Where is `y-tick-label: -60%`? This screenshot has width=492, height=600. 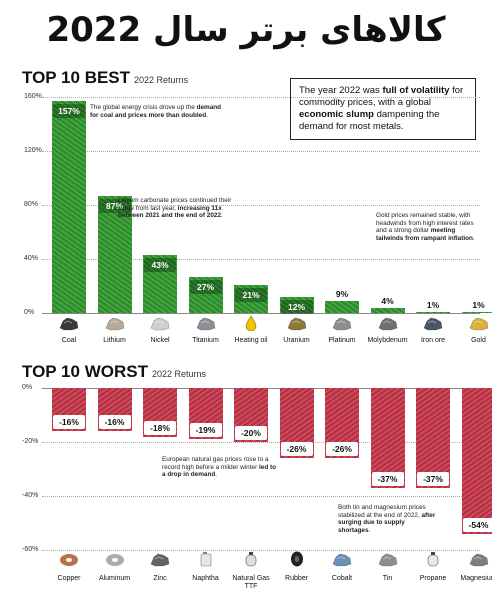 y-tick-label: -60% is located at coordinates (30, 549).